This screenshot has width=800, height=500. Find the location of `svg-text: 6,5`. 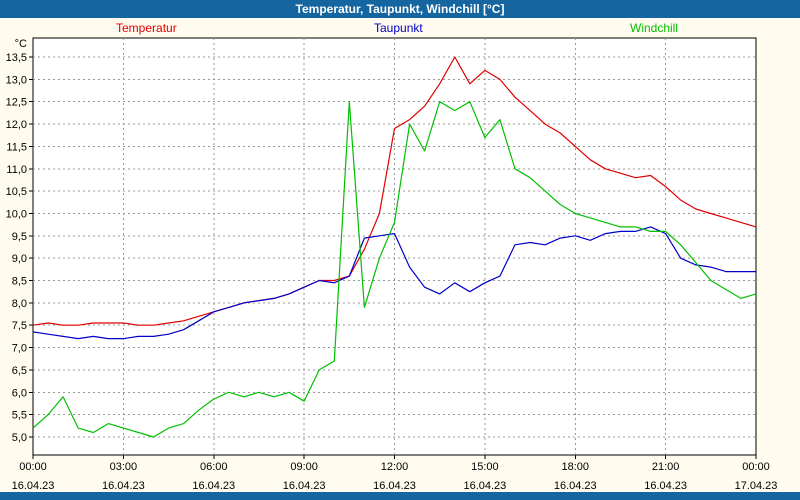

svg-text: 6,5 is located at coordinates (19, 371).